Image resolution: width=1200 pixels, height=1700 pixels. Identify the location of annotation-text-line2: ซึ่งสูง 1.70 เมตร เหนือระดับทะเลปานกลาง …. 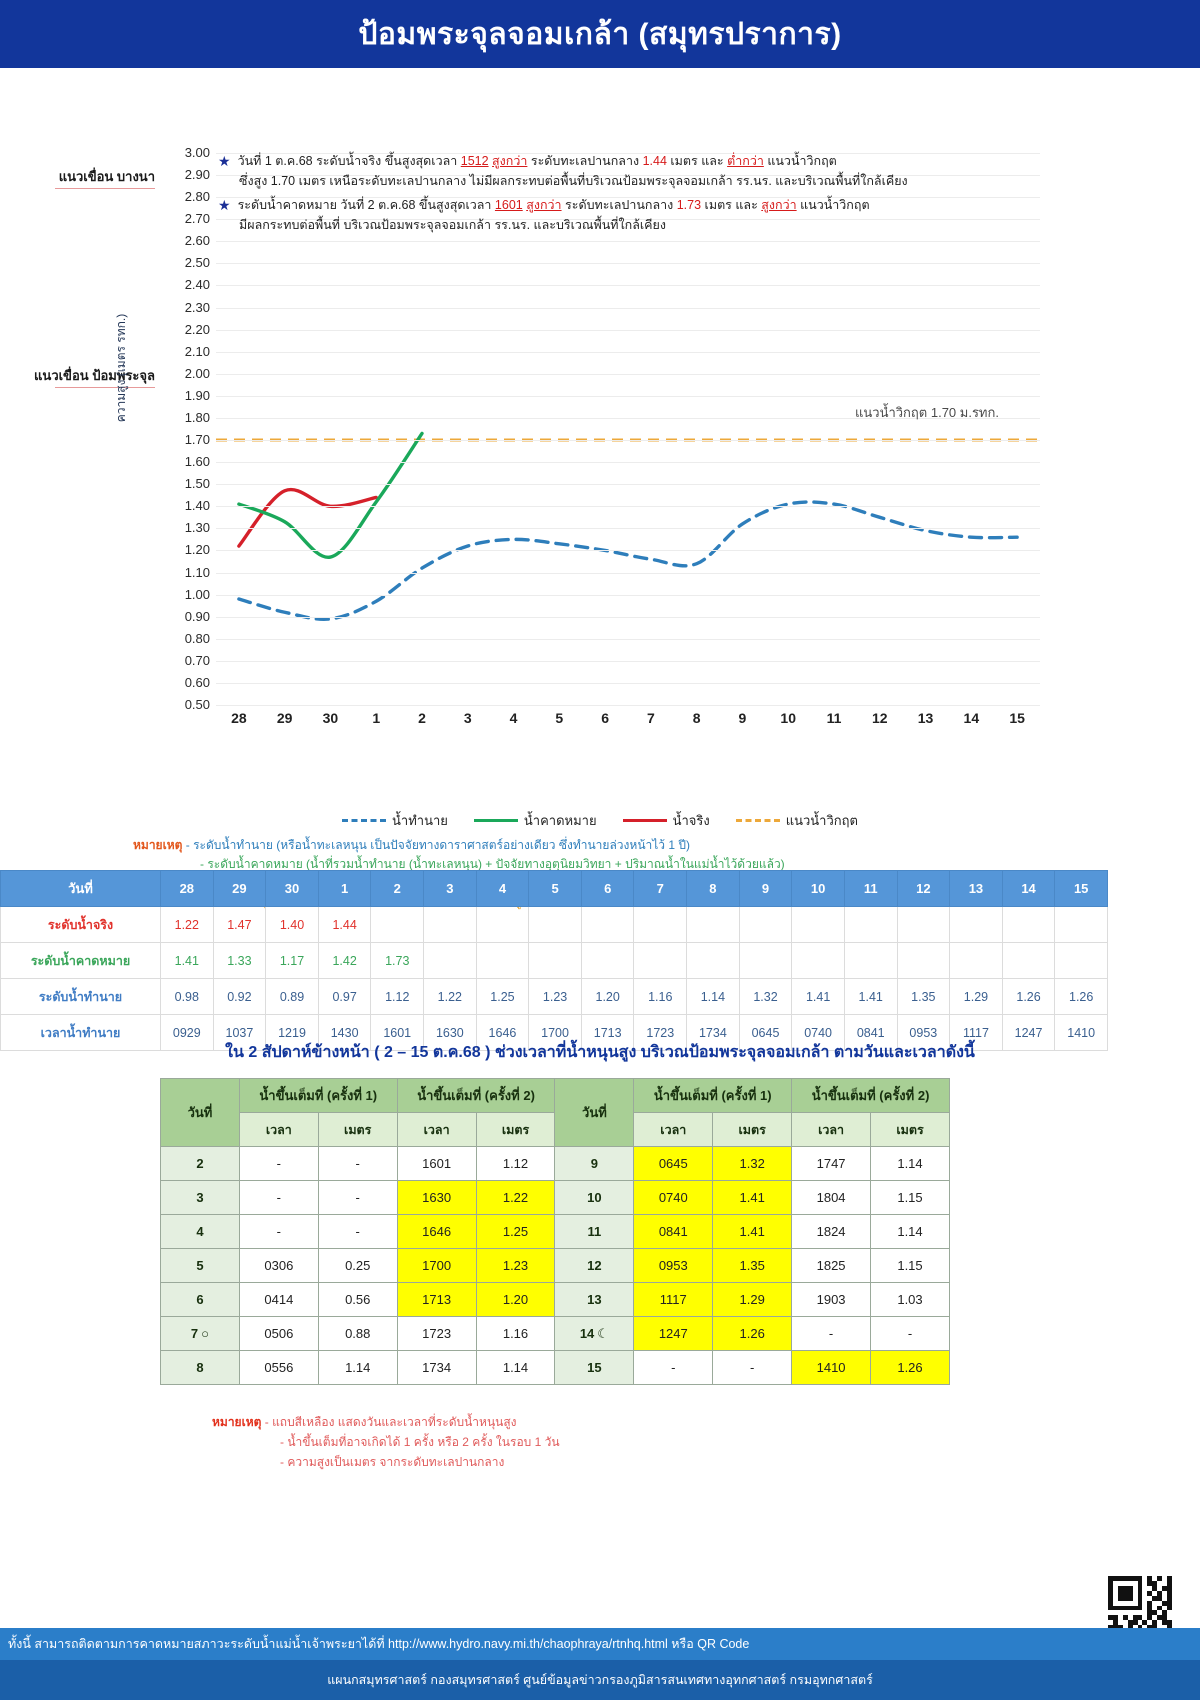
(573, 181).